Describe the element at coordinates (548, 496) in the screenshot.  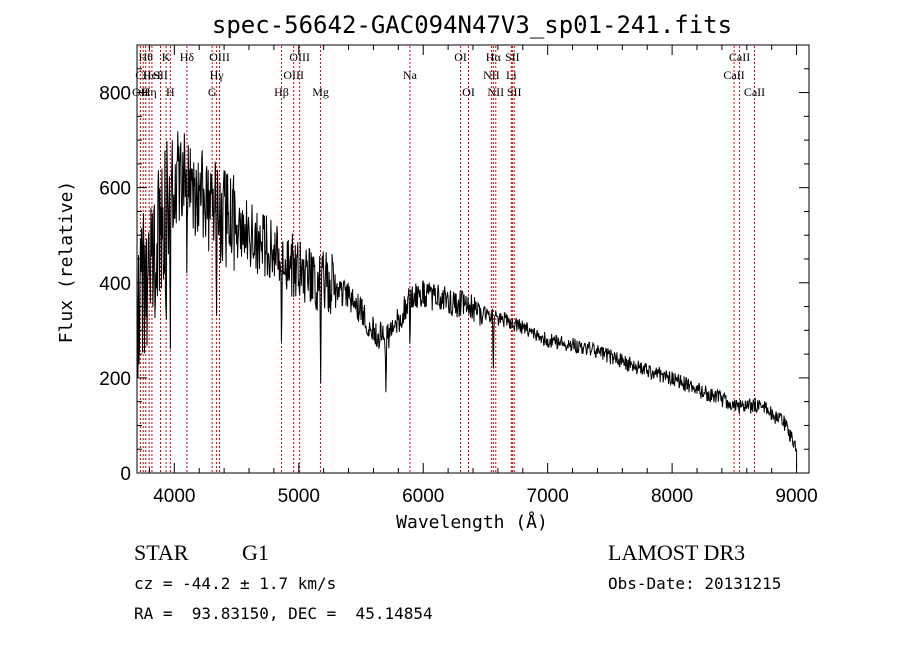
I see `x-tick-label: 7000` at that location.